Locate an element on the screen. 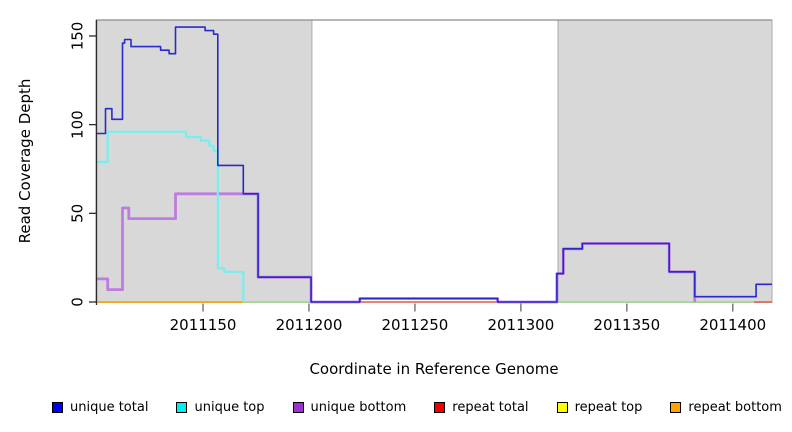 The image size is (792, 432). legend-item-unique-total: unique total is located at coordinates (100, 407).